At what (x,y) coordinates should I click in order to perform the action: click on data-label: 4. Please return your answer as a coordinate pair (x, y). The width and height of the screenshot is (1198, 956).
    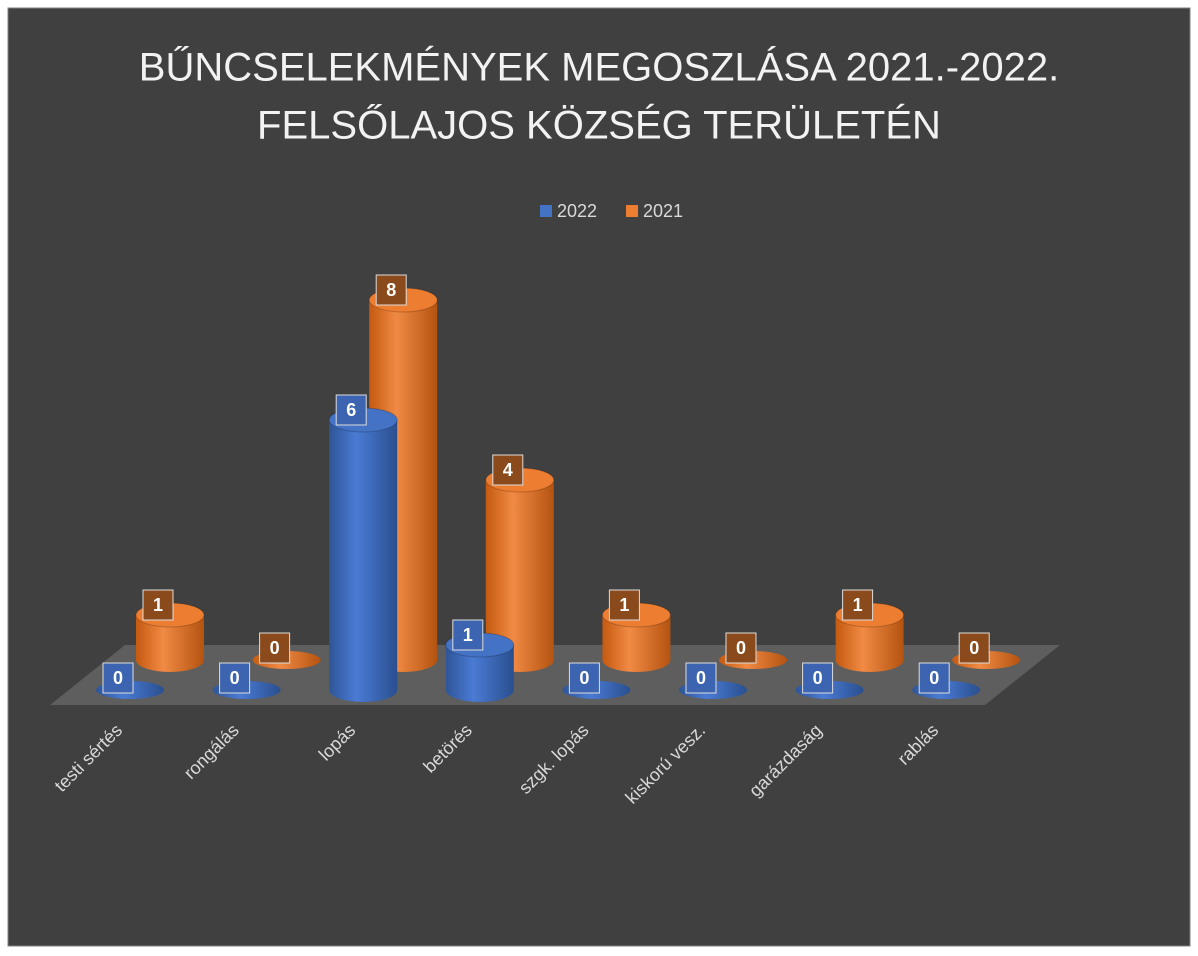
    Looking at the image, I should click on (508, 470).